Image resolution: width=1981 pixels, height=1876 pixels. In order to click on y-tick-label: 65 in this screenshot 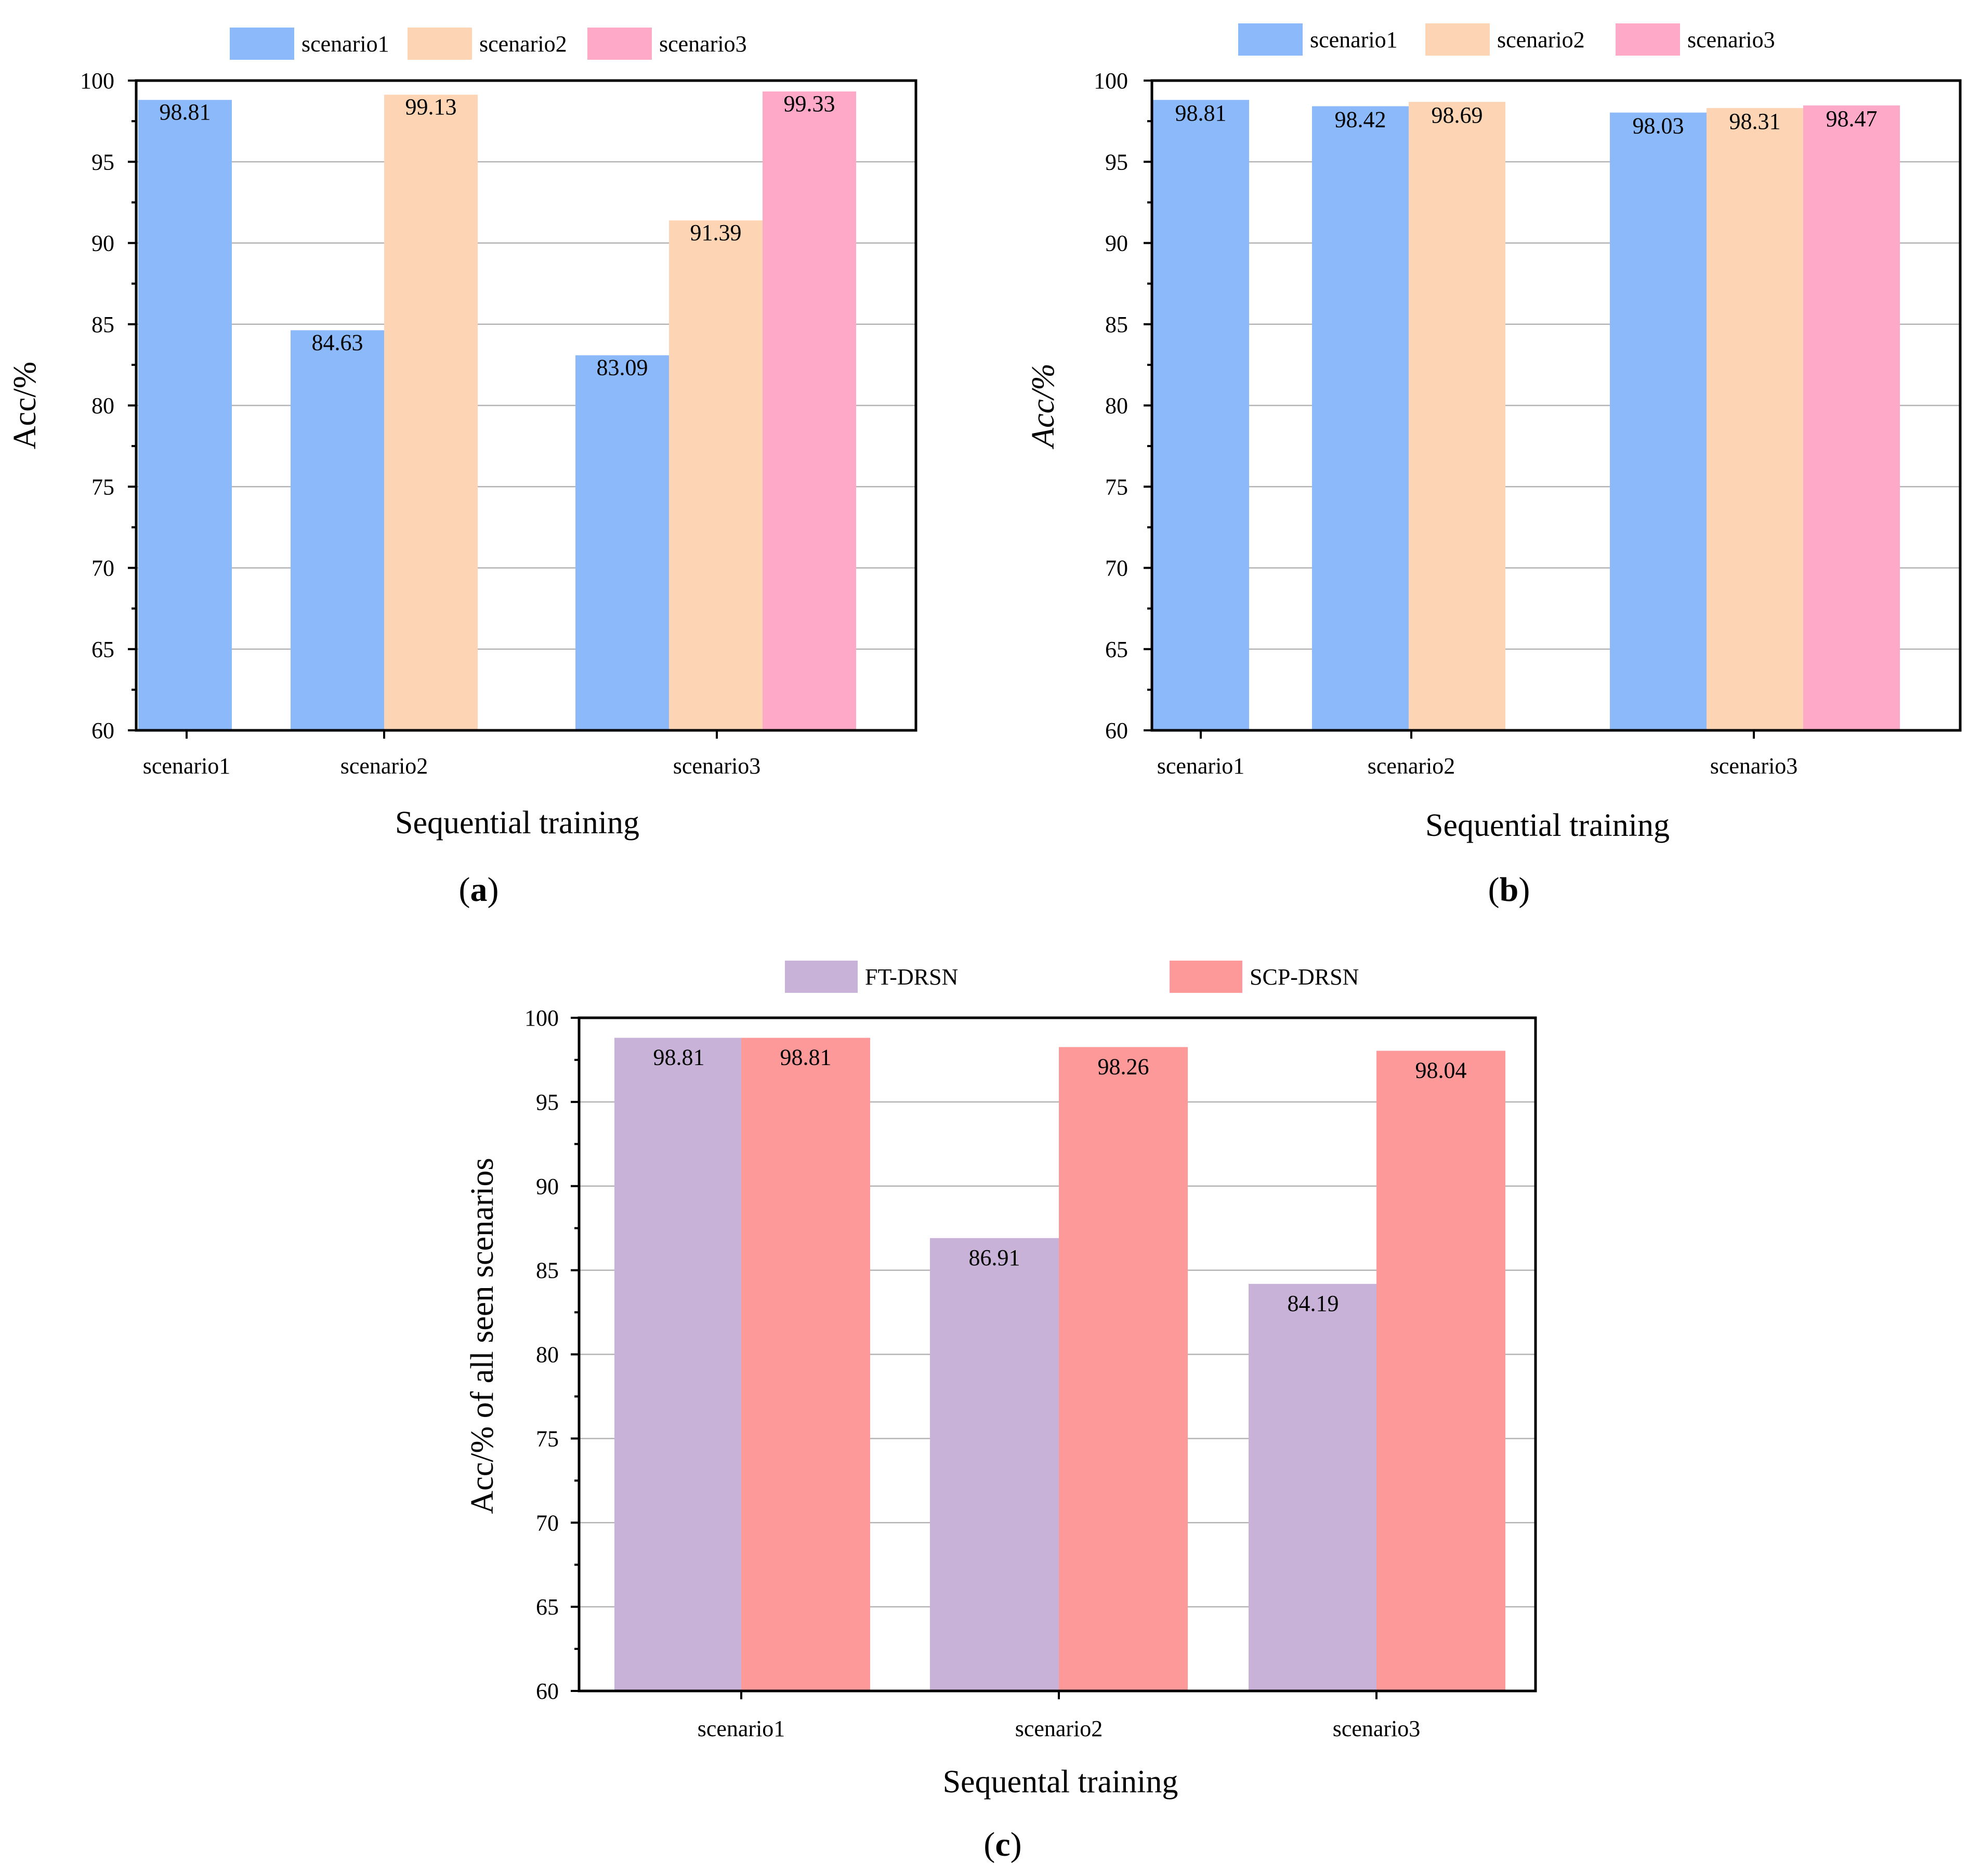, I will do `click(547, 1607)`.